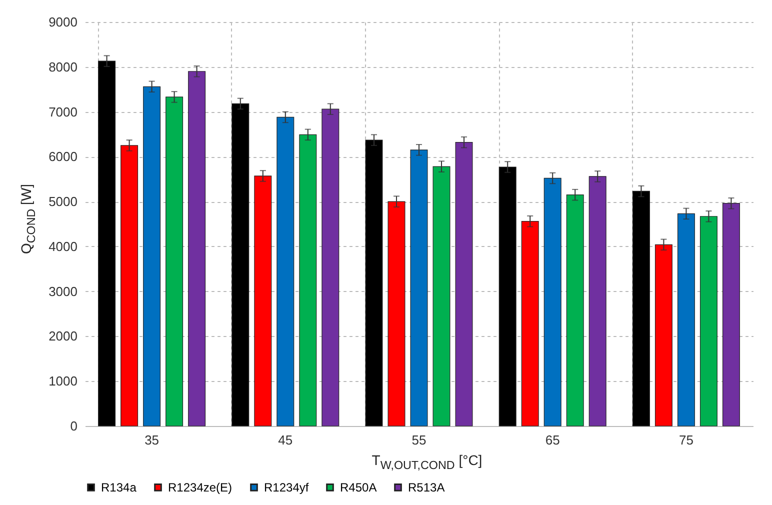 The image size is (772, 505). What do you see at coordinates (287, 487) in the screenshot?
I see `legend-label: R1234yf` at bounding box center [287, 487].